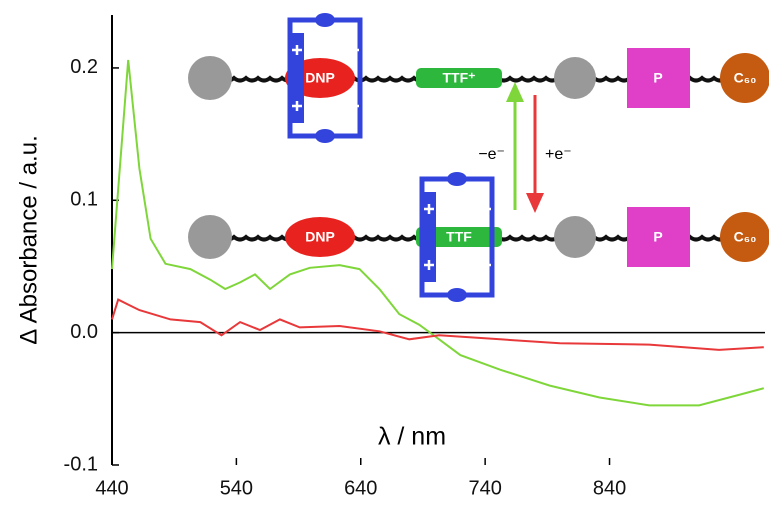 This screenshot has width=769, height=508. I want to click on reduction-label: +e⁻, so click(558, 154).